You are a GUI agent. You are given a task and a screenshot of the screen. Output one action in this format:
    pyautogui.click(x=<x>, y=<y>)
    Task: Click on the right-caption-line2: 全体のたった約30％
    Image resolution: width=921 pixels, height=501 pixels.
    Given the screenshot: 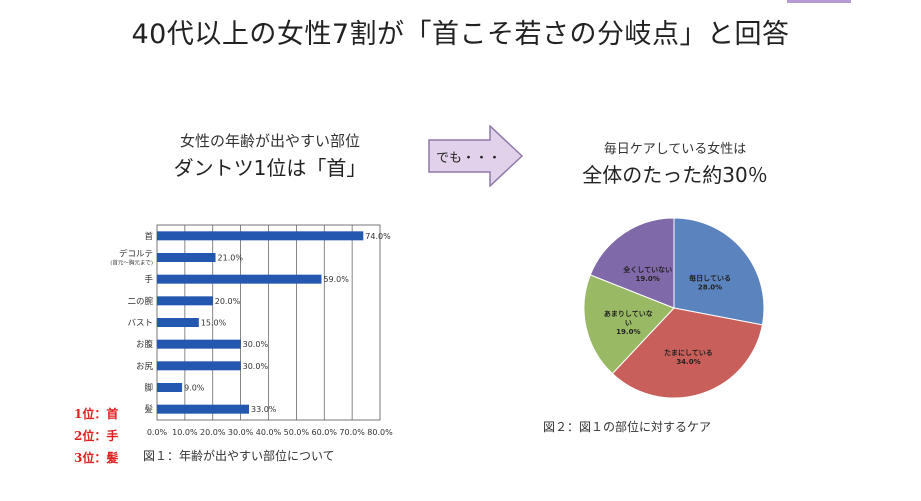 What is the action you would take?
    pyautogui.click(x=675, y=175)
    